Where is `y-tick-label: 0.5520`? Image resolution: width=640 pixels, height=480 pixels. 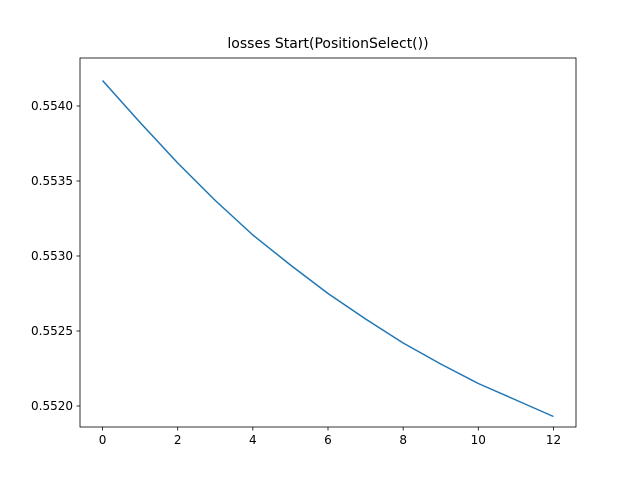
y-tick-label: 0.5520 is located at coordinates (52, 406).